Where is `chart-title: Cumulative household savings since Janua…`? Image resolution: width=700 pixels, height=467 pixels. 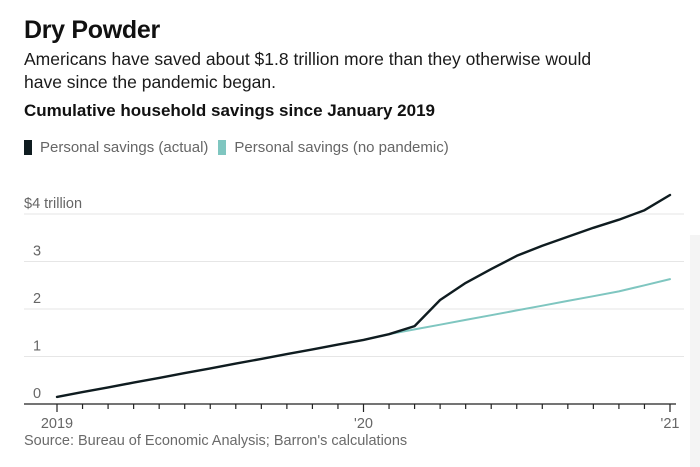 chart-title: Cumulative household savings since Janua… is located at coordinates (229, 110).